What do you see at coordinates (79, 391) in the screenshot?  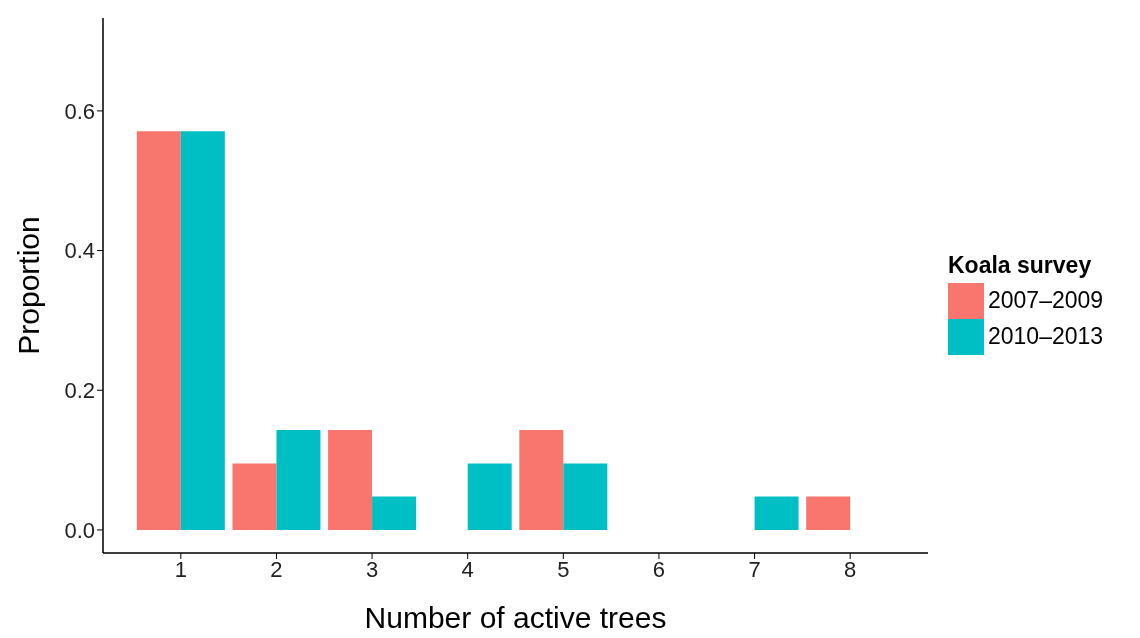 I see `y-tick-label: 0.2` at bounding box center [79, 391].